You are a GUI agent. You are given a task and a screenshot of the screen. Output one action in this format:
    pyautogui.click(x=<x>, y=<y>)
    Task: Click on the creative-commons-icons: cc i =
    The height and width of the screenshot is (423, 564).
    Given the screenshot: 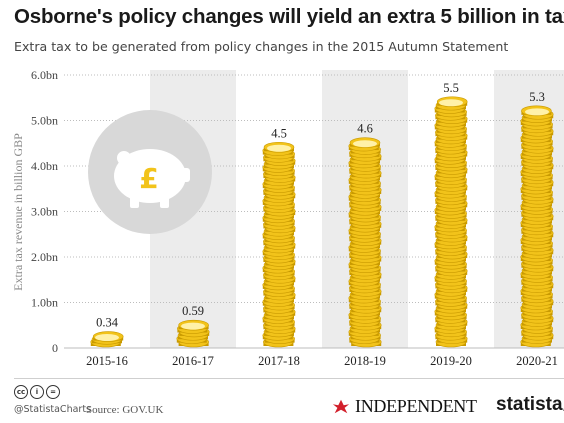 What is the action you would take?
    pyautogui.click(x=37, y=393)
    